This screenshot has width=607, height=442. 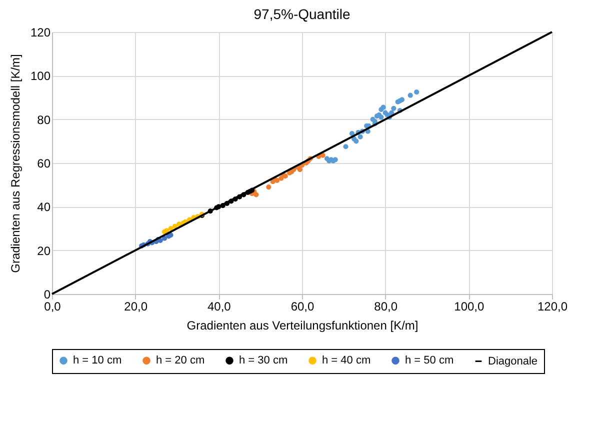 I want to click on x-tick-label: 100,0, so click(x=469, y=307).